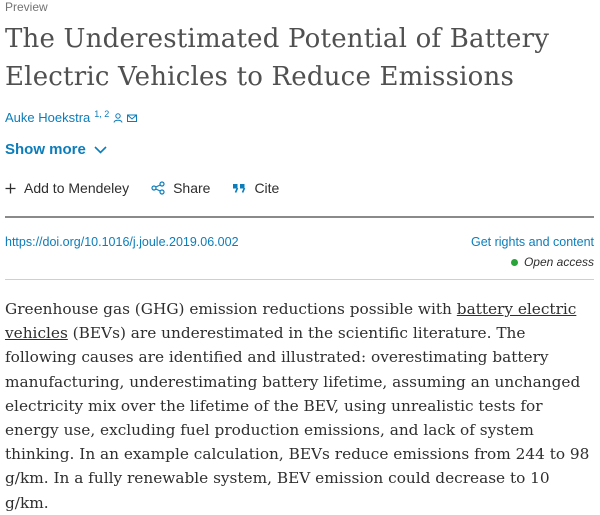 The image size is (600, 515). What do you see at coordinates (192, 188) in the screenshot?
I see `share-label: Share` at bounding box center [192, 188].